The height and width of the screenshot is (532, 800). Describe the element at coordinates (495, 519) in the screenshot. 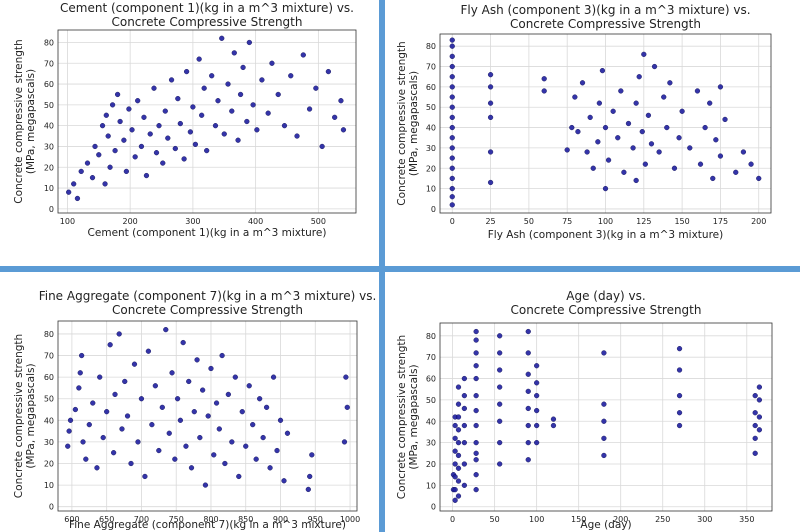

I see `x-tick-label: 50` at that location.